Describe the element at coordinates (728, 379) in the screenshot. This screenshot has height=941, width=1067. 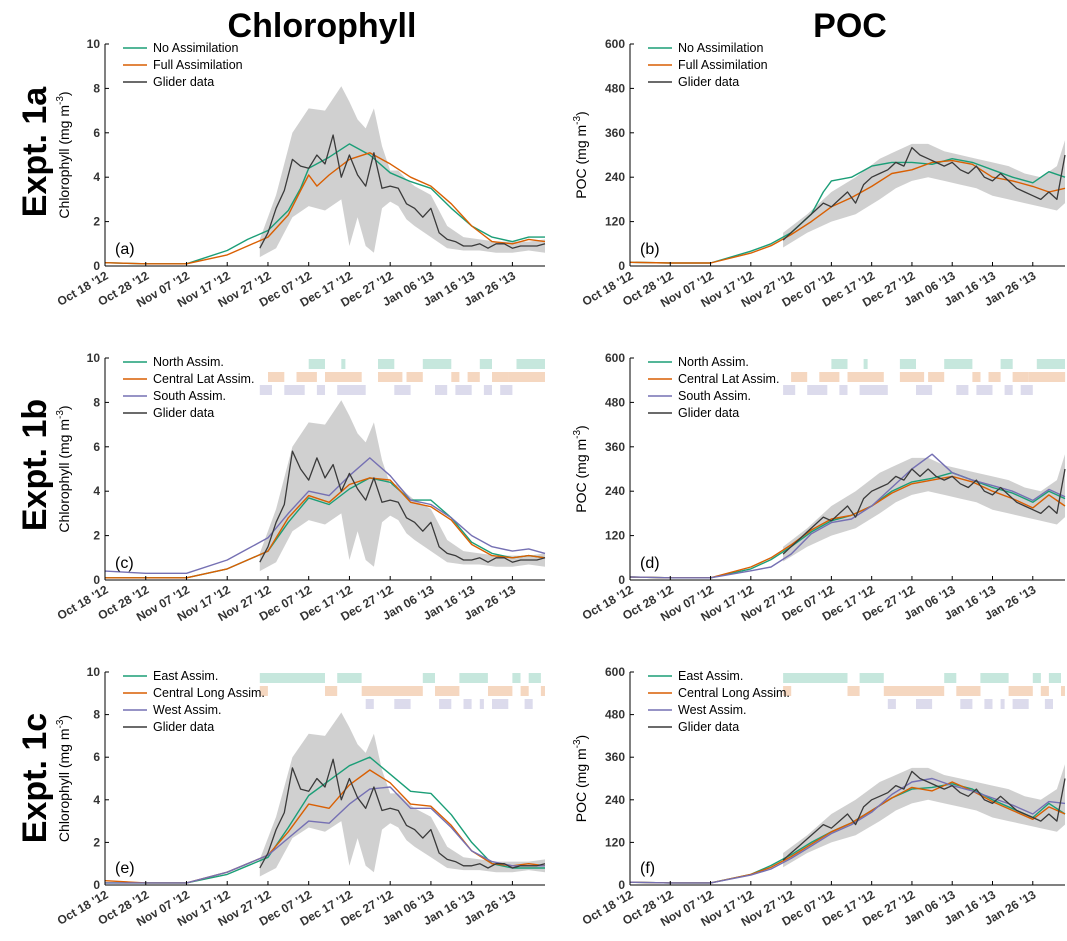
I see `legend-label: Central Lat Assim.` at that location.